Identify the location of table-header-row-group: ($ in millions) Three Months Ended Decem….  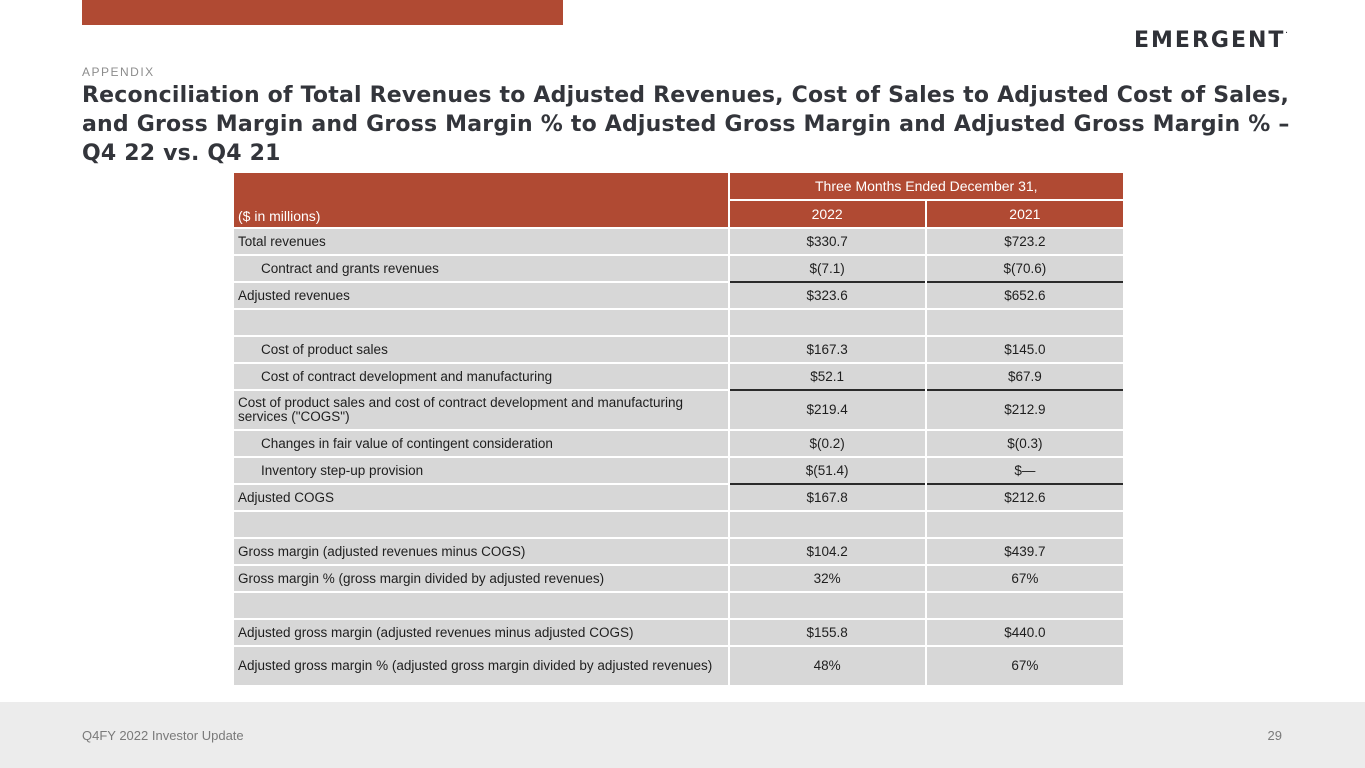
(678, 200).